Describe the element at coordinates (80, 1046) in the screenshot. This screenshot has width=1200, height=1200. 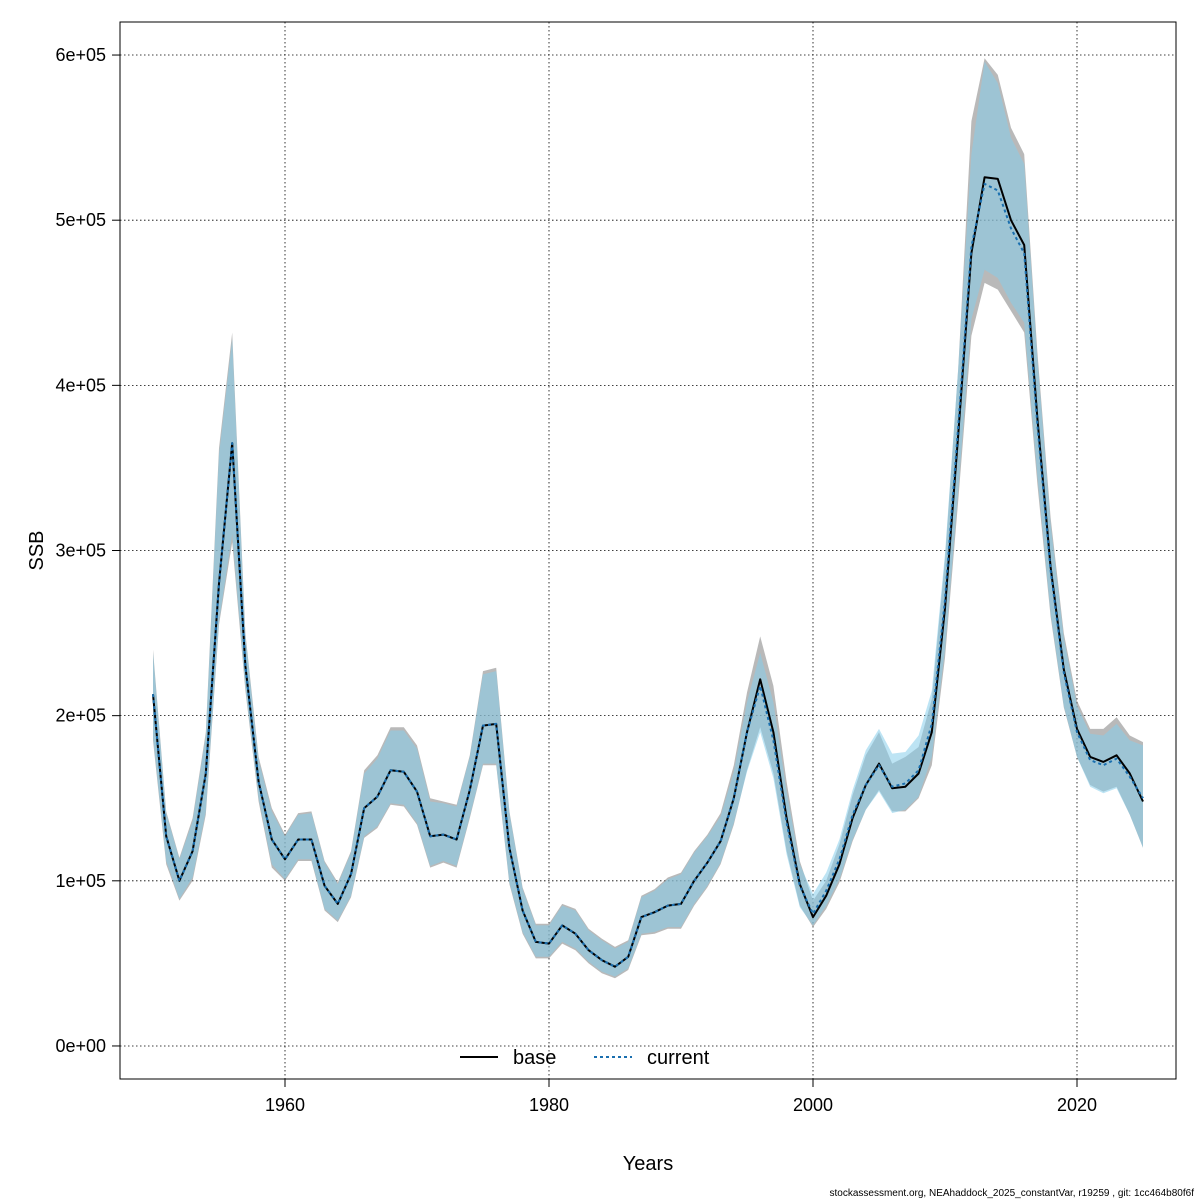
I see `y-tick-label: 0e+00` at that location.